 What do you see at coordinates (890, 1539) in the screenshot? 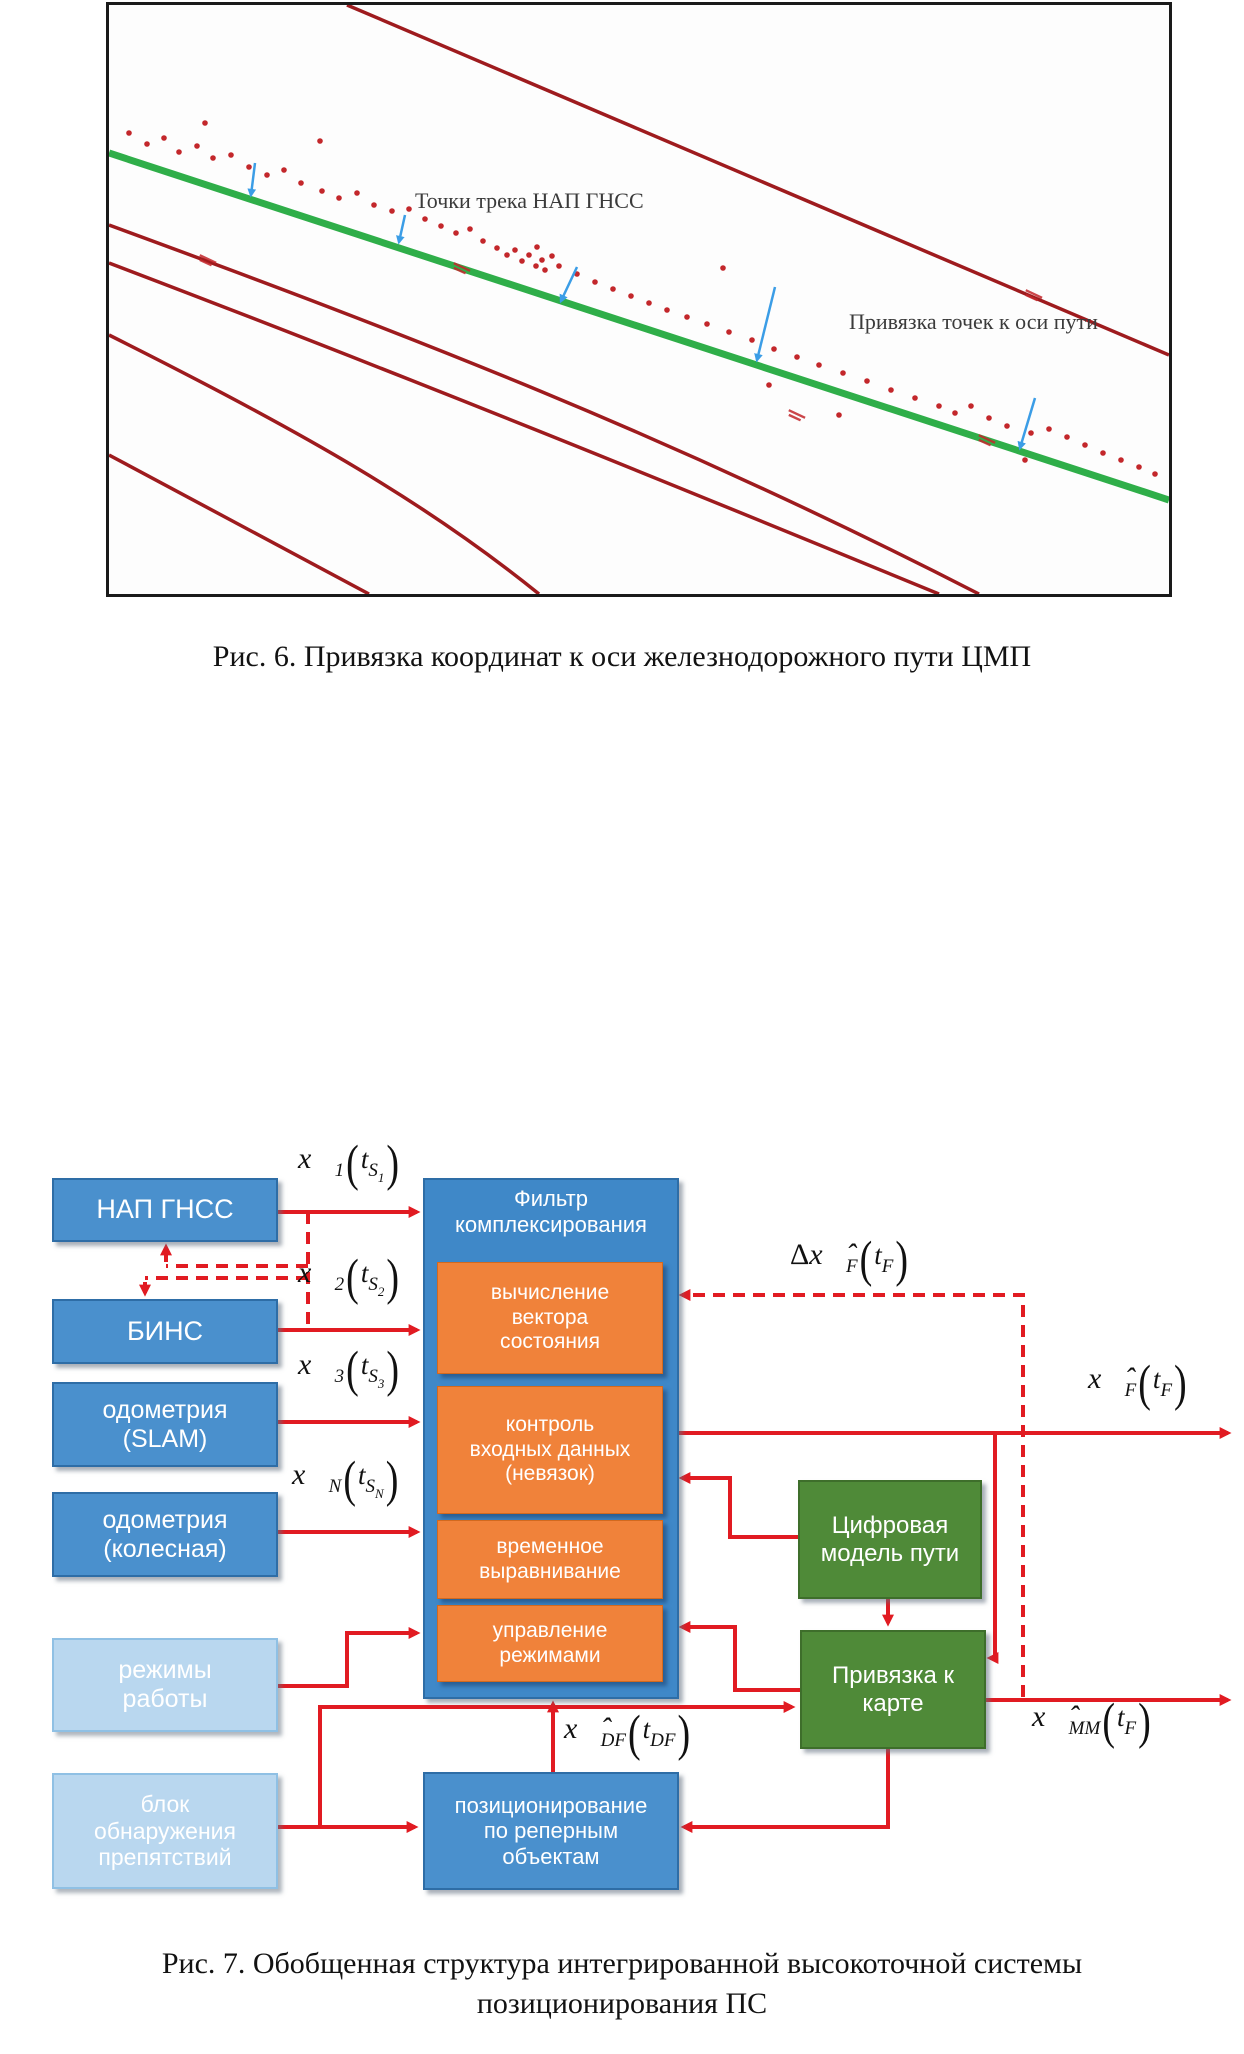
I see `block-digital-track-model: Цифровая модель пути` at bounding box center [890, 1539].